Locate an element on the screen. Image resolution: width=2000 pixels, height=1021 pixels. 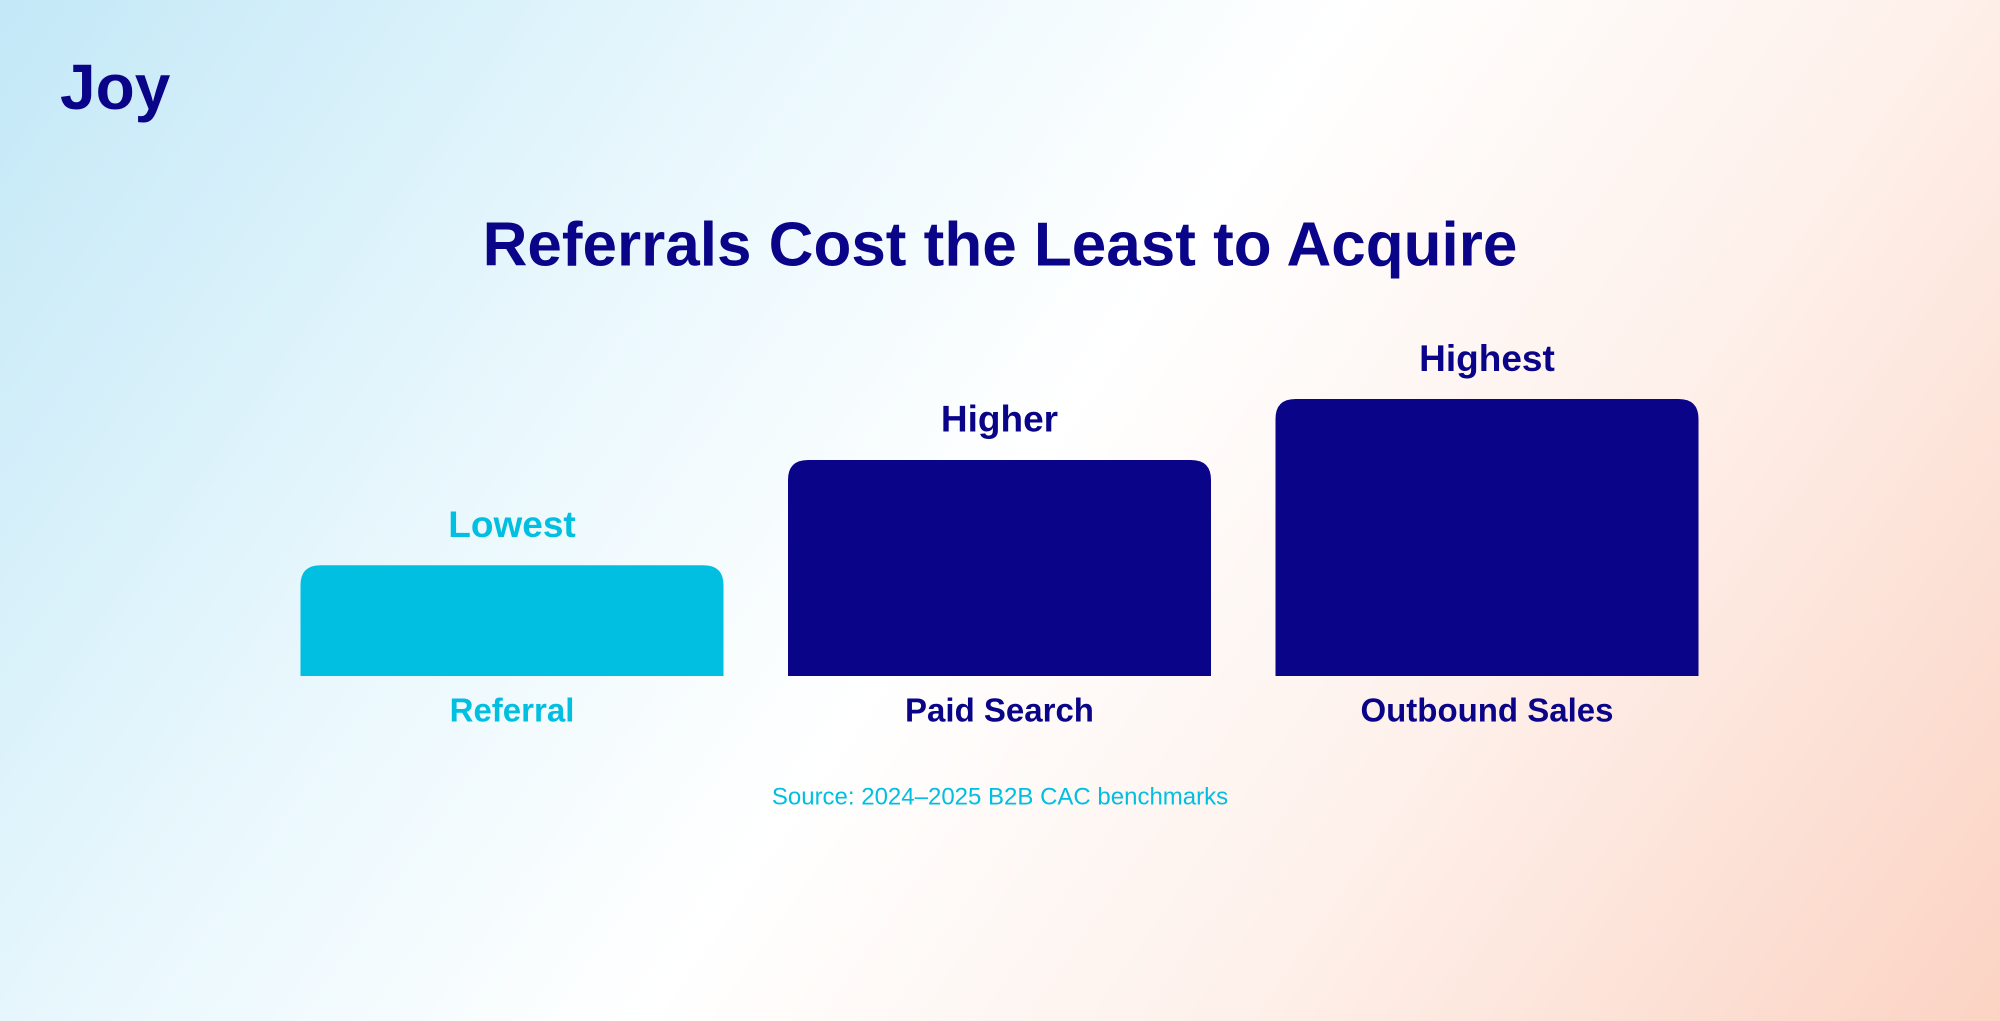
value-label: Lowest is located at coordinates (511, 524).